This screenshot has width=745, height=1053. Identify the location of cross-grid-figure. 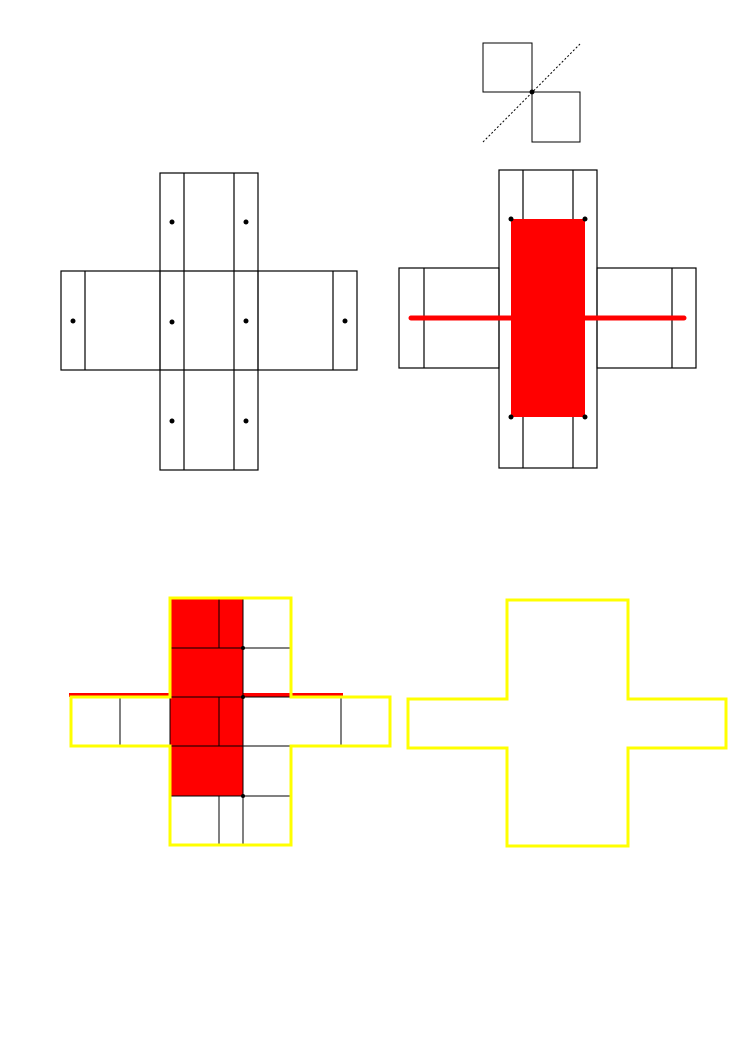
(230, 721).